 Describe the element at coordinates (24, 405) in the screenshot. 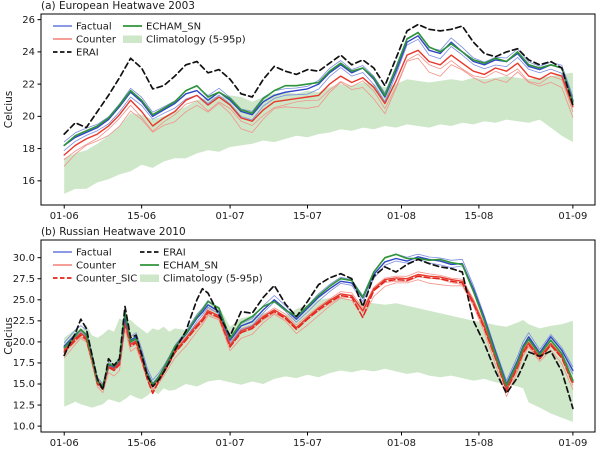

I see `y-tick-label: 12.5` at that location.